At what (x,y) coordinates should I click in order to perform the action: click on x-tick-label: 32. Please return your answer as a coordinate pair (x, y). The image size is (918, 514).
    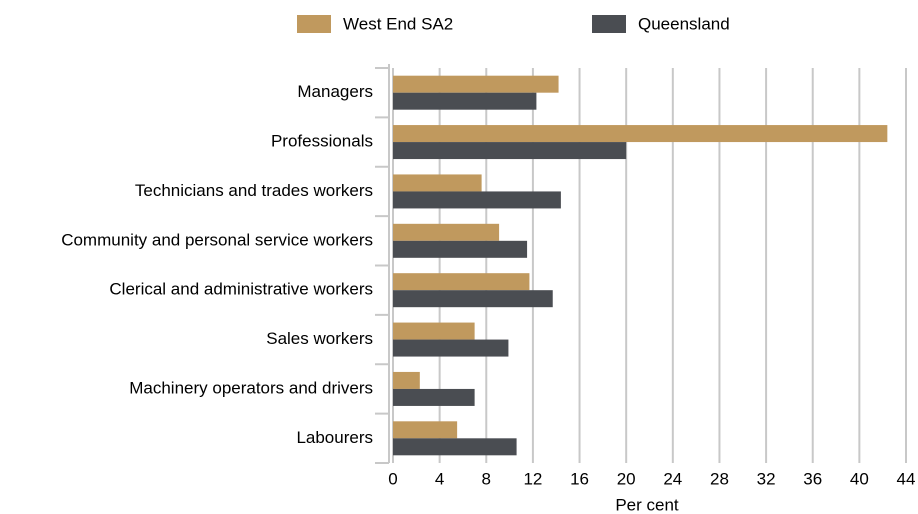
    Looking at the image, I should click on (766, 478).